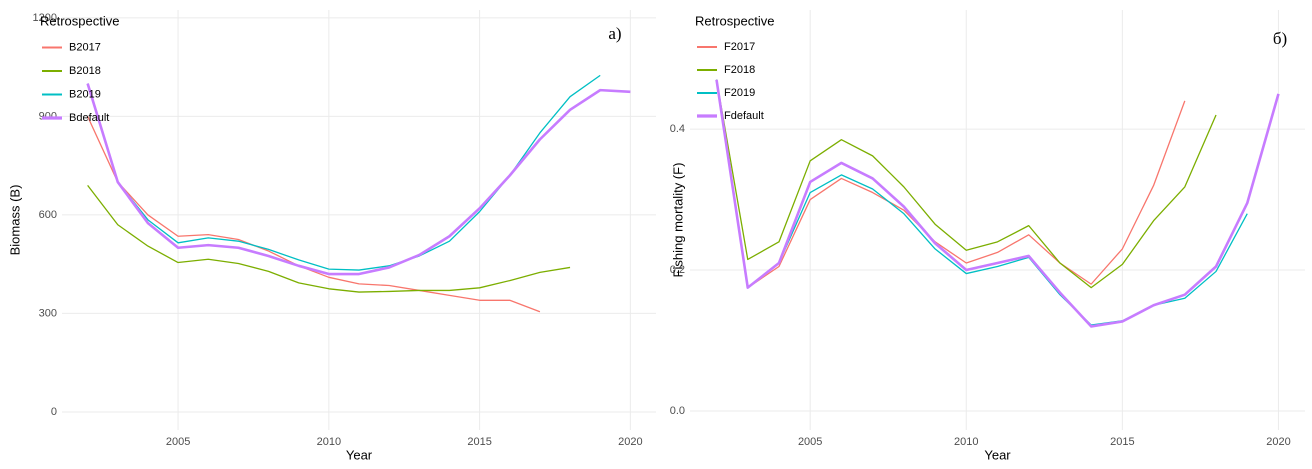  I want to click on y-tick-label: 0.4, so click(677, 129).